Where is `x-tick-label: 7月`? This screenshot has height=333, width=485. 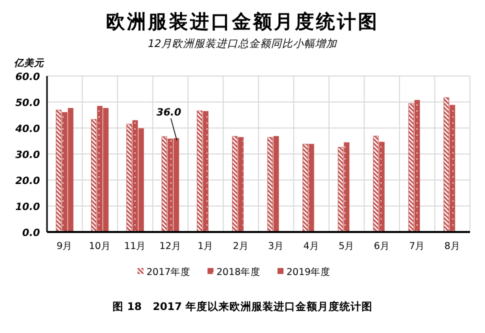
x-tick-label: 7月 is located at coordinates (417, 246).